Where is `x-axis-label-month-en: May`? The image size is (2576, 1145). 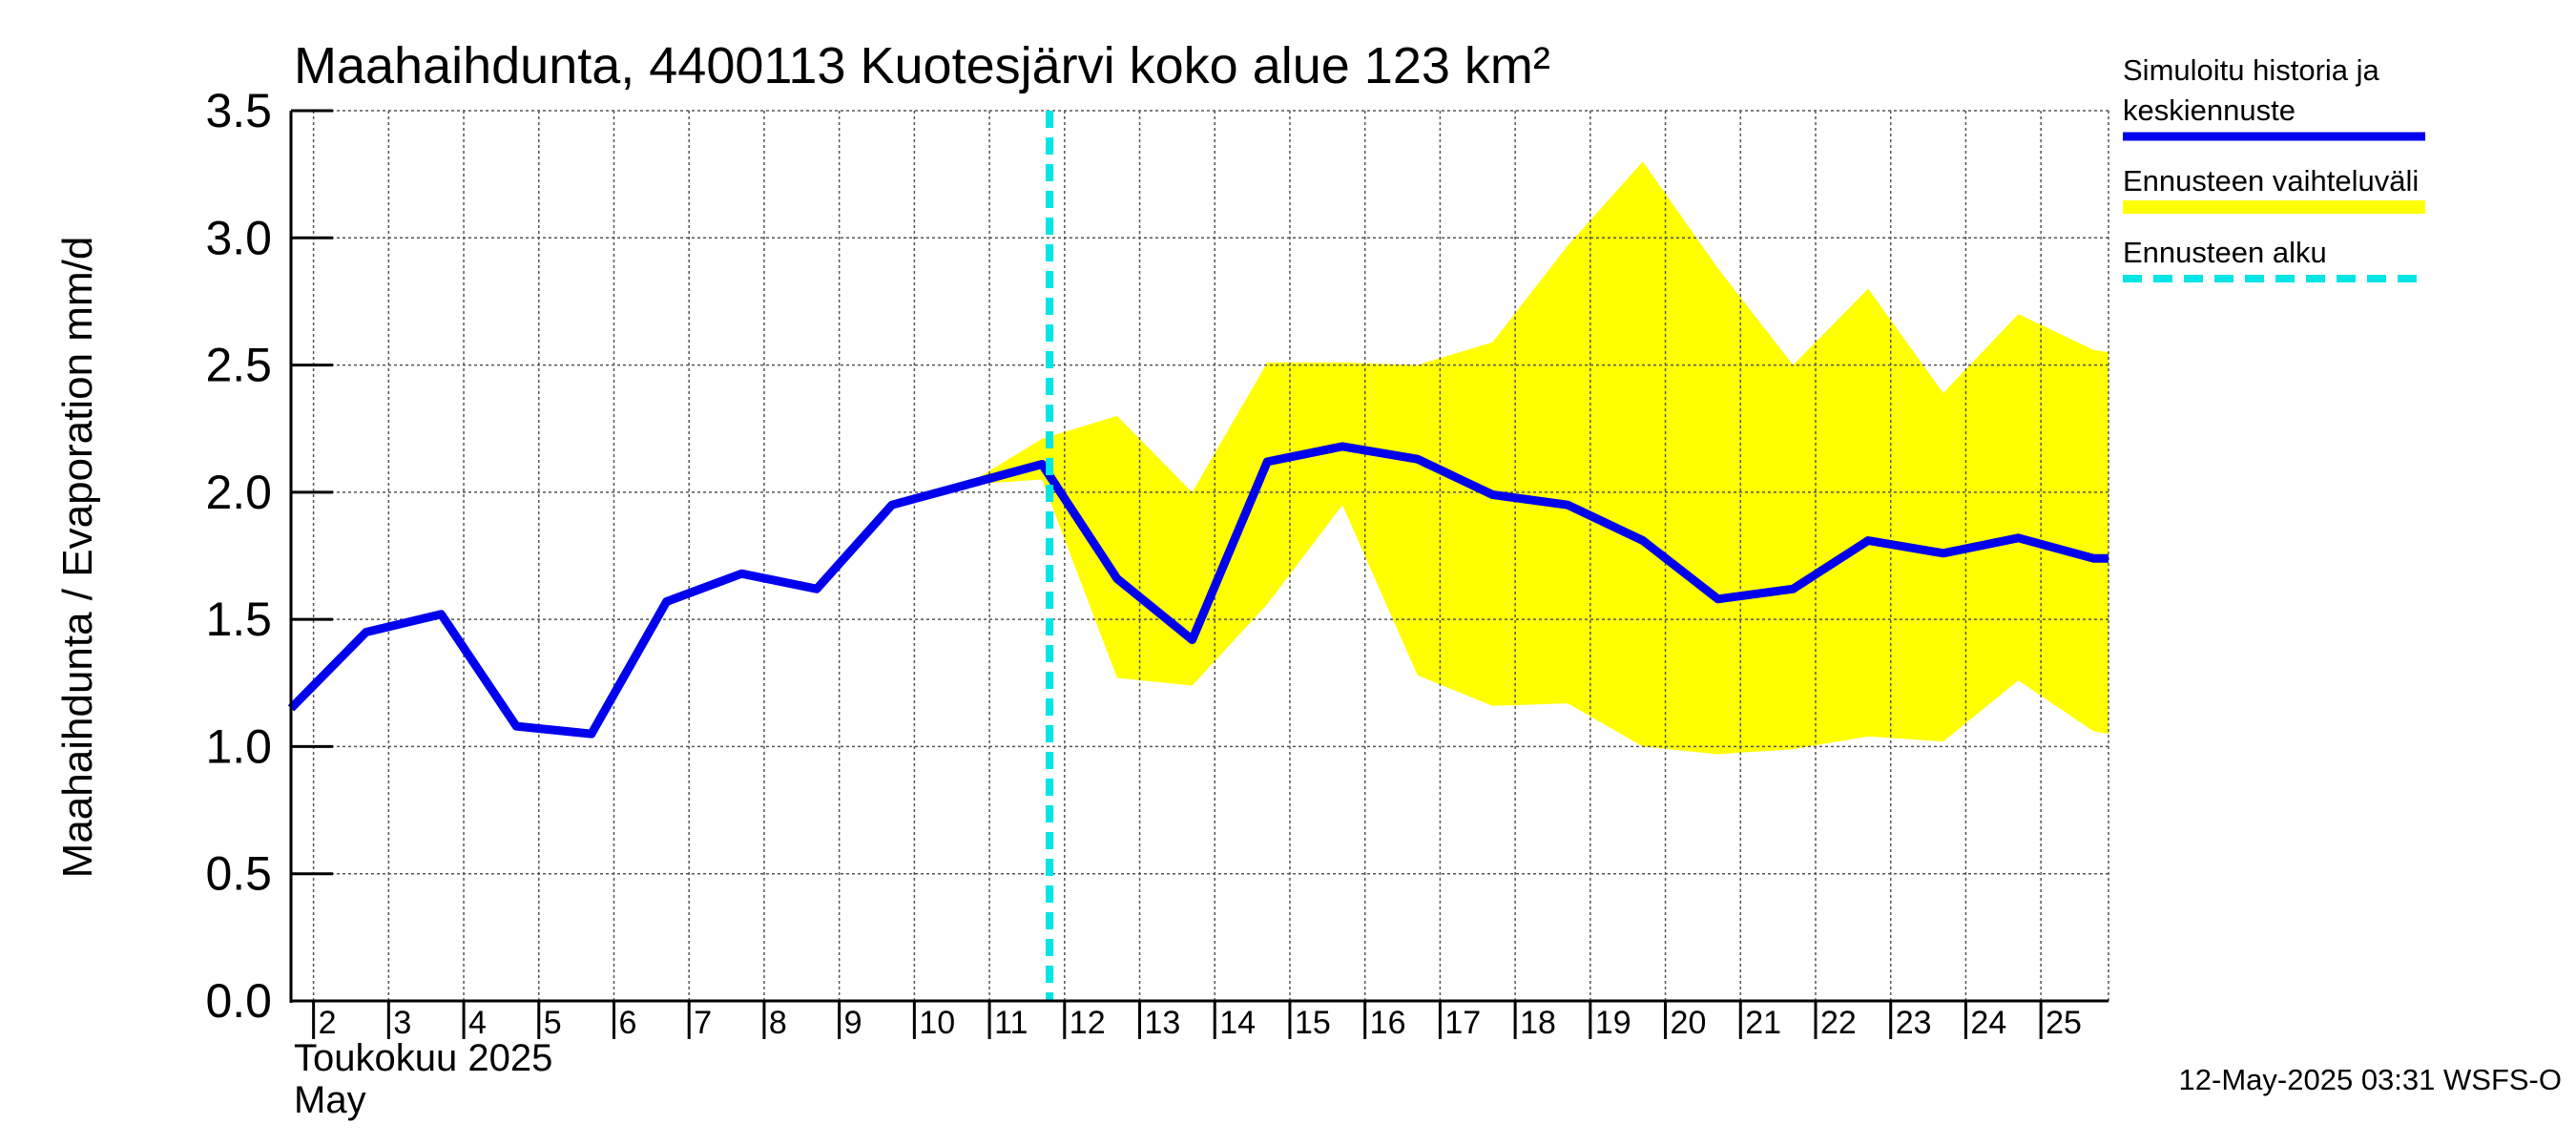 x-axis-label-month-en: May is located at coordinates (330, 1100).